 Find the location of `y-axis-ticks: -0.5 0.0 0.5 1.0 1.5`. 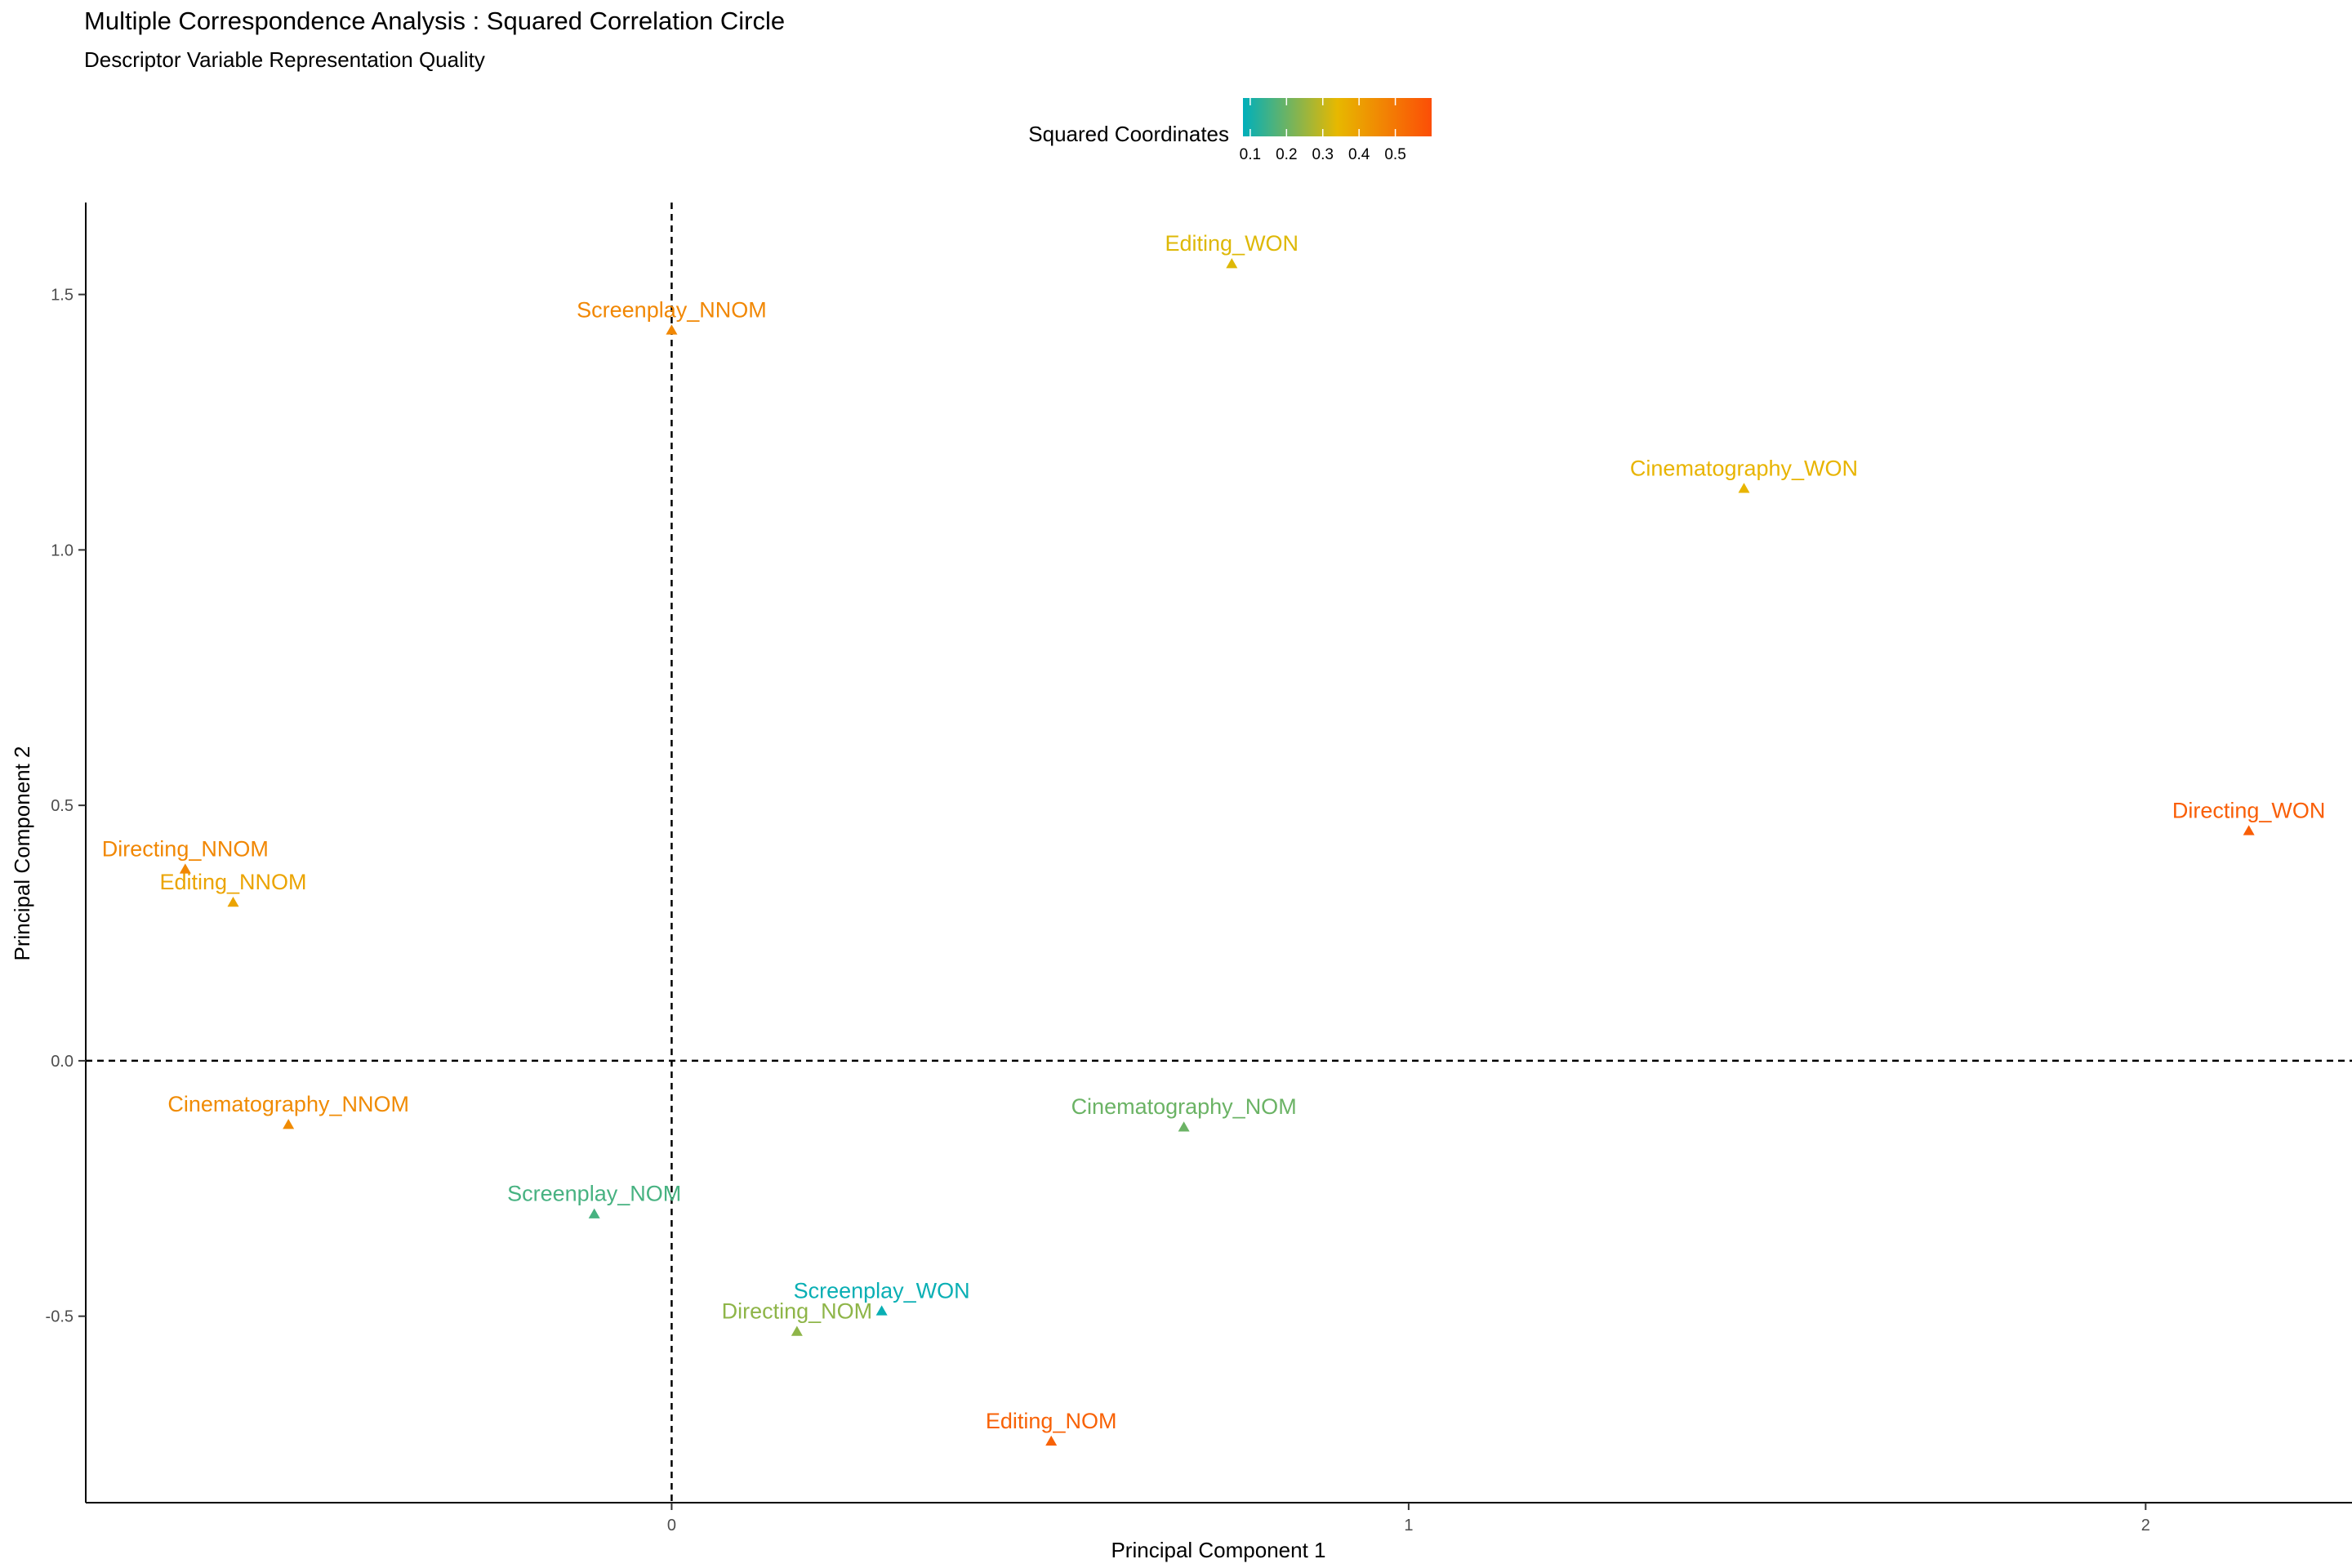

y-axis-ticks: -0.5 0.0 0.5 1.0 1.5 is located at coordinates (66, 806).